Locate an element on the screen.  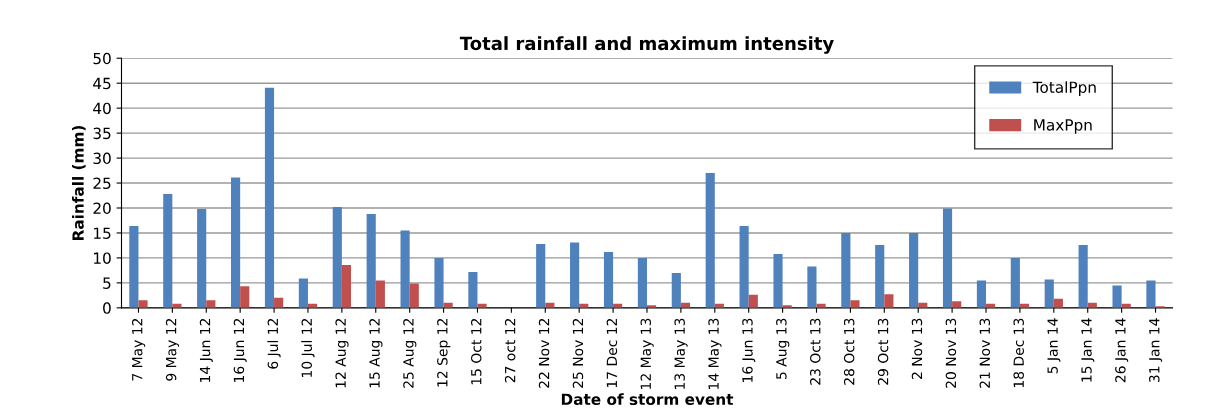
x-tick-label: 14 Jun 12 is located at coordinates (206, 350).